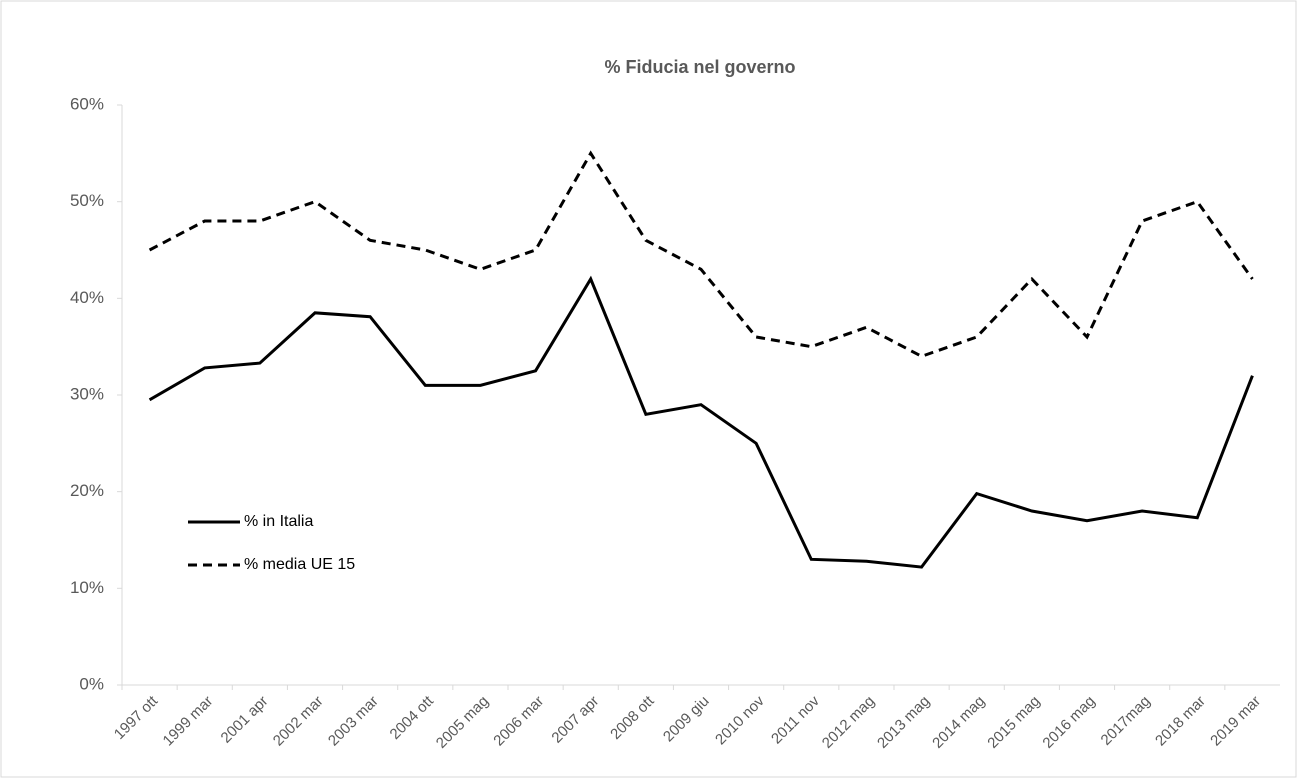 The width and height of the screenshot is (1297, 778). What do you see at coordinates (87, 393) in the screenshot?
I see `y-tick-label: 30%` at bounding box center [87, 393].